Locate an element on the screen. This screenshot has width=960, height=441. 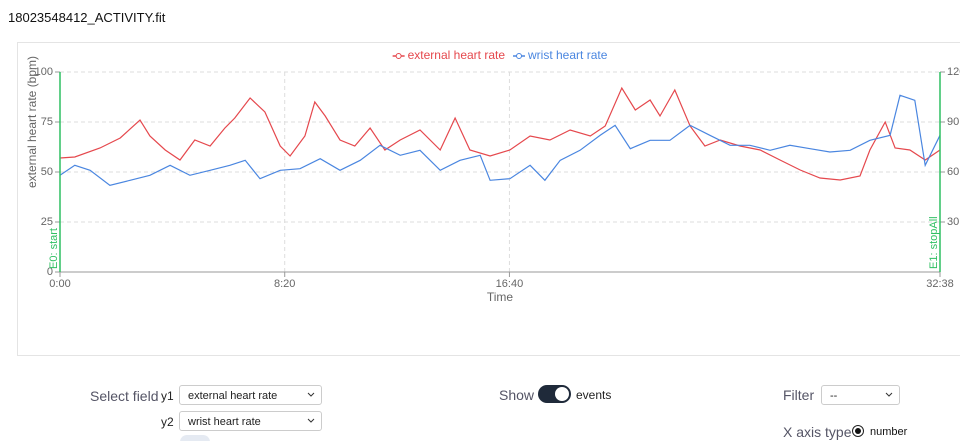
show-label: Show is located at coordinates (517, 395).